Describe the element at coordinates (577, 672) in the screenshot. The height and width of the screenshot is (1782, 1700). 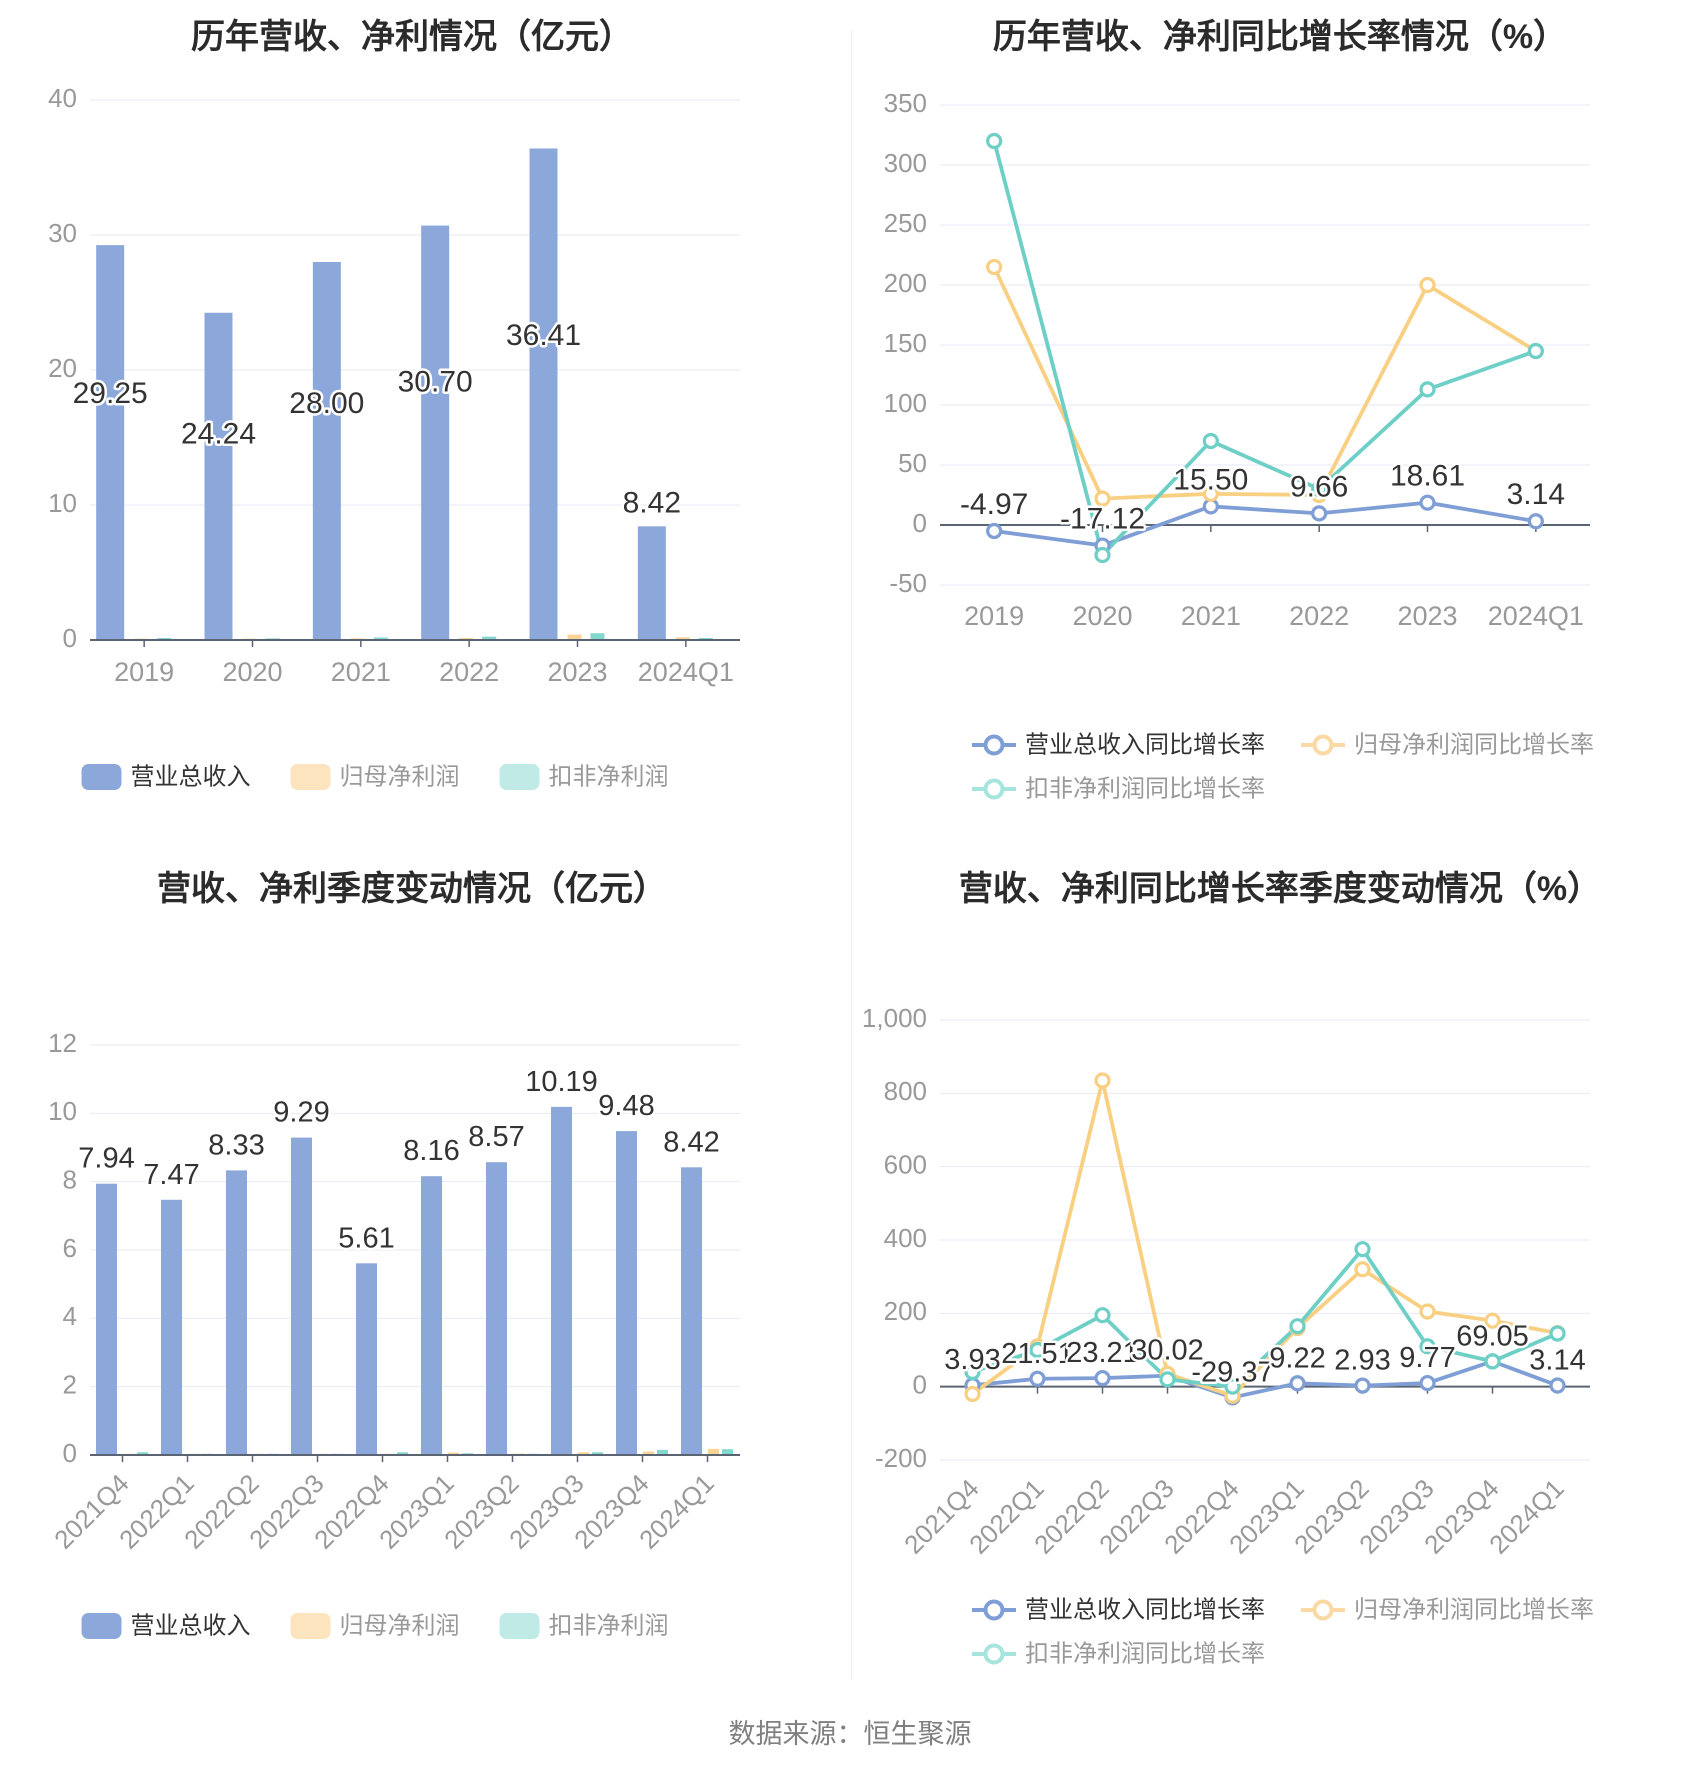
I see `x-axis-label: 2023` at that location.